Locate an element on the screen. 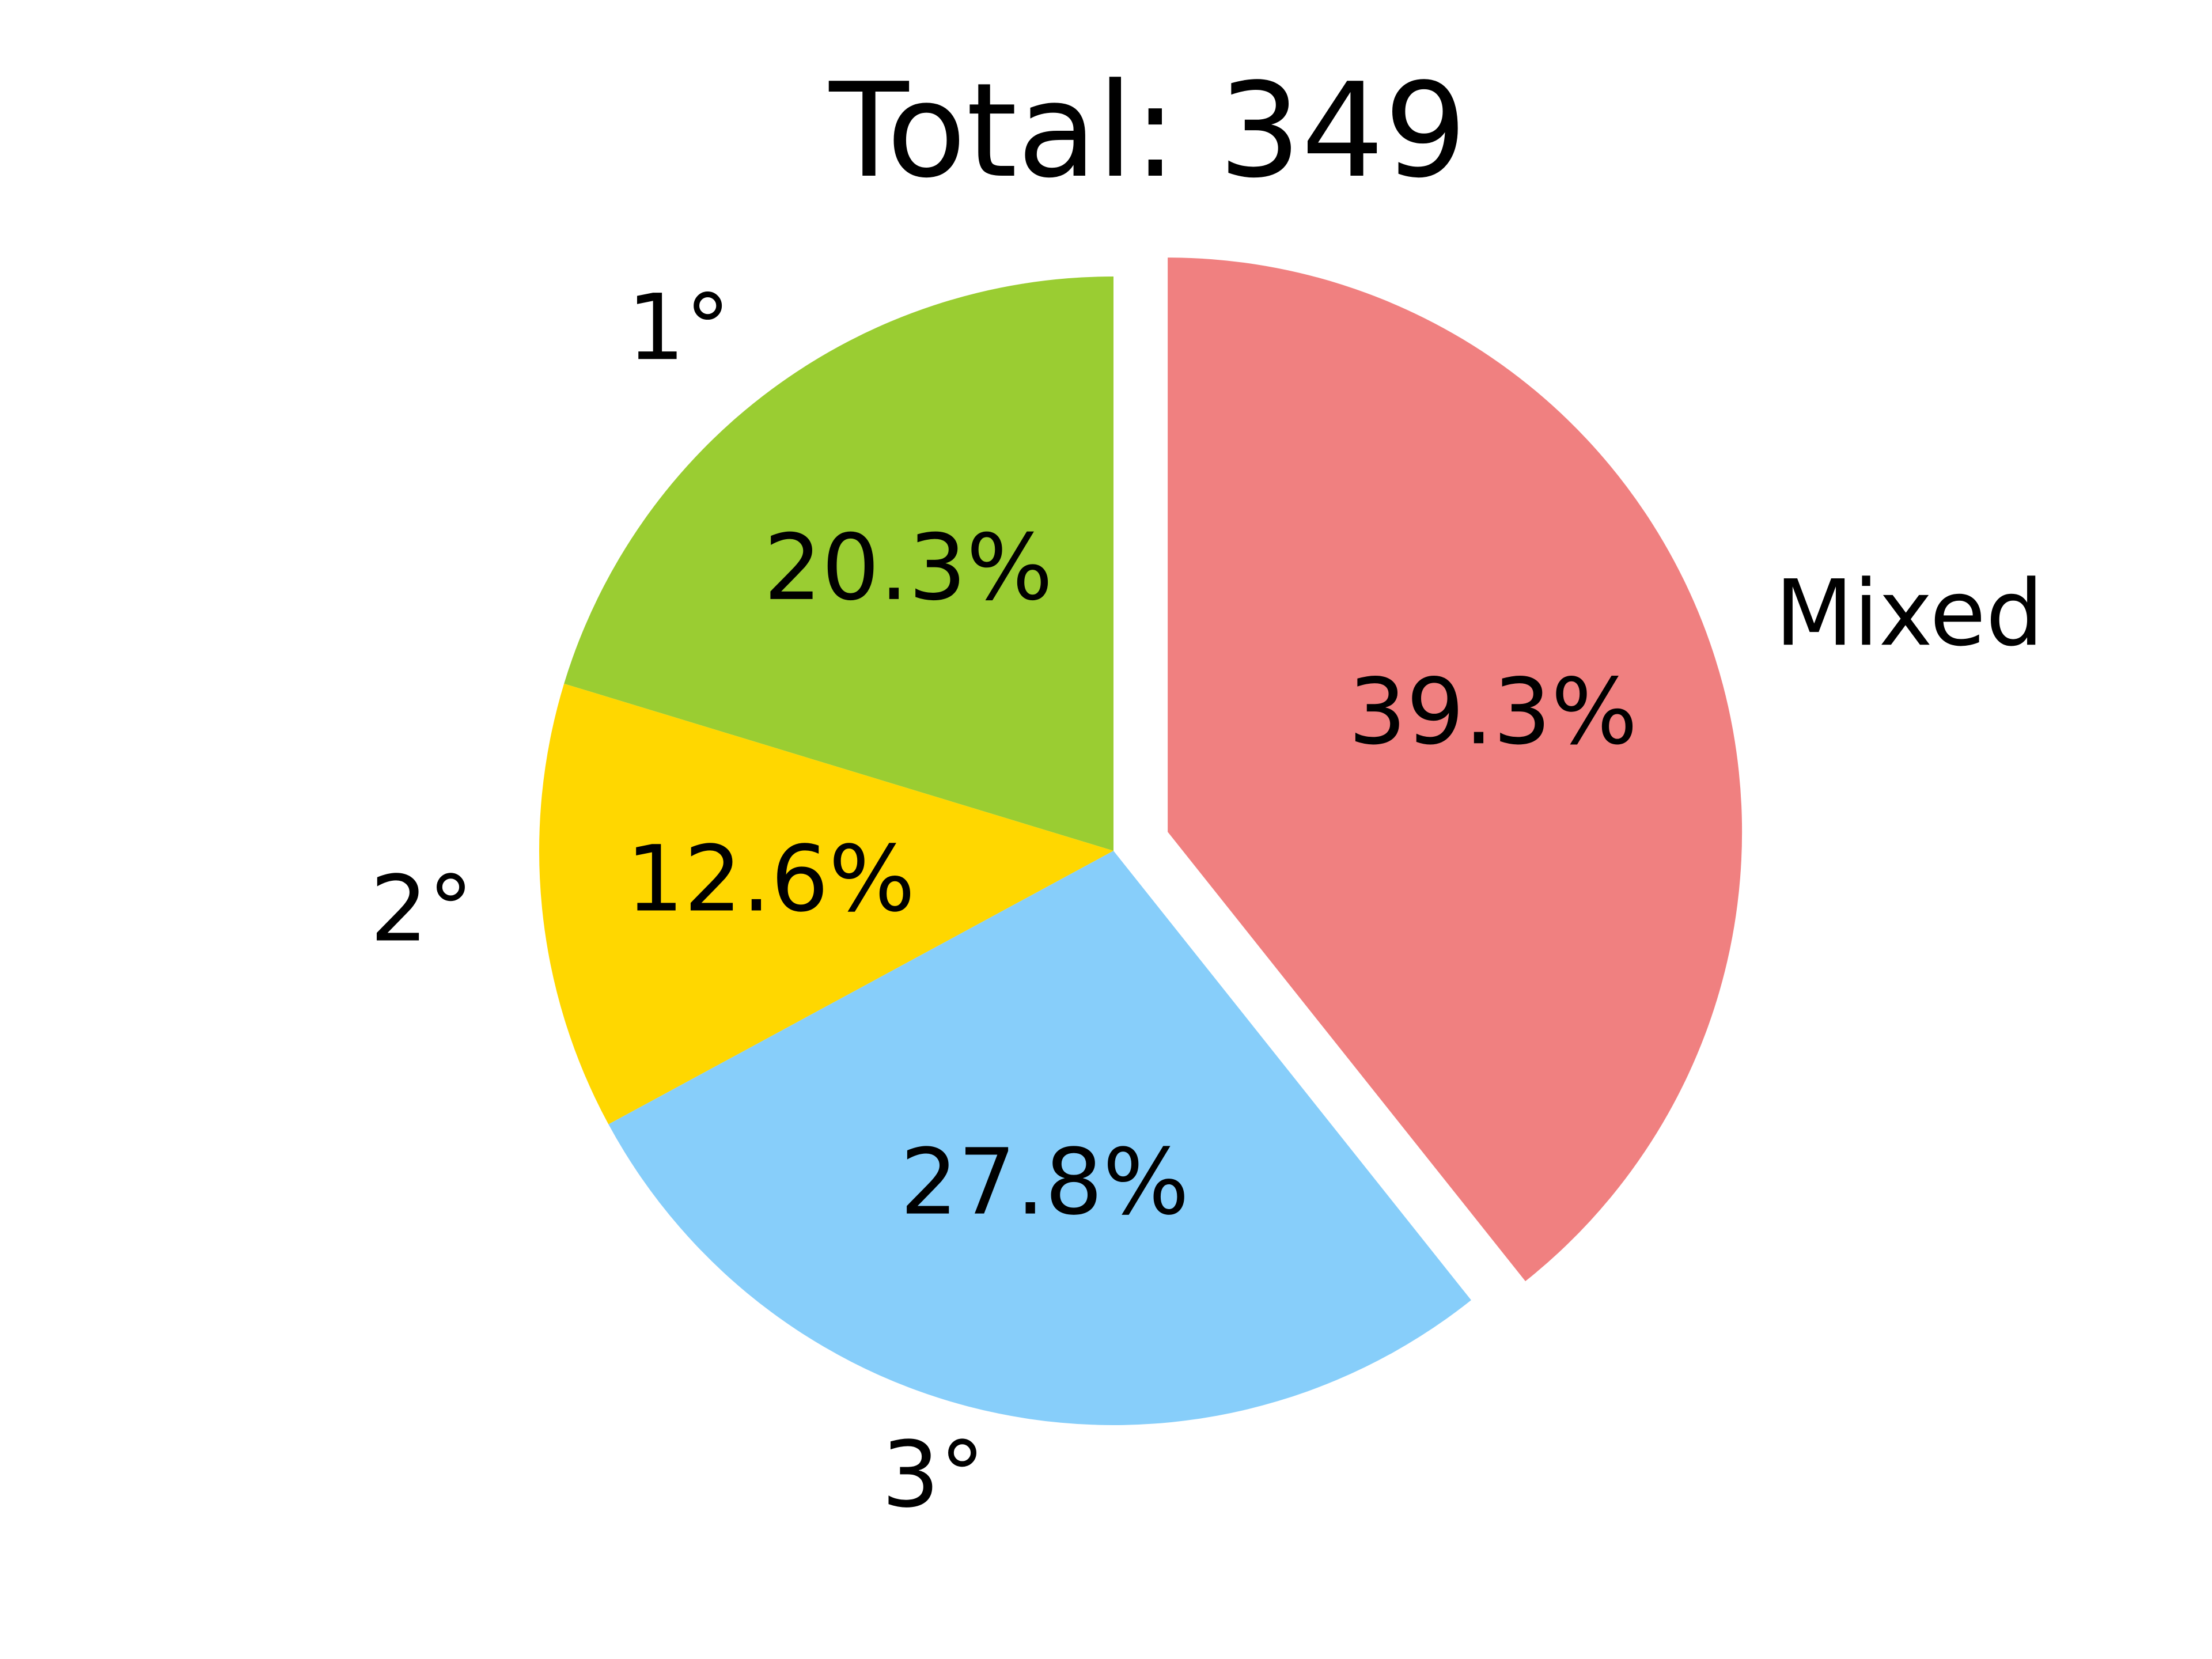  slice-category-label-4: Mixed is located at coordinates (1909, 613).